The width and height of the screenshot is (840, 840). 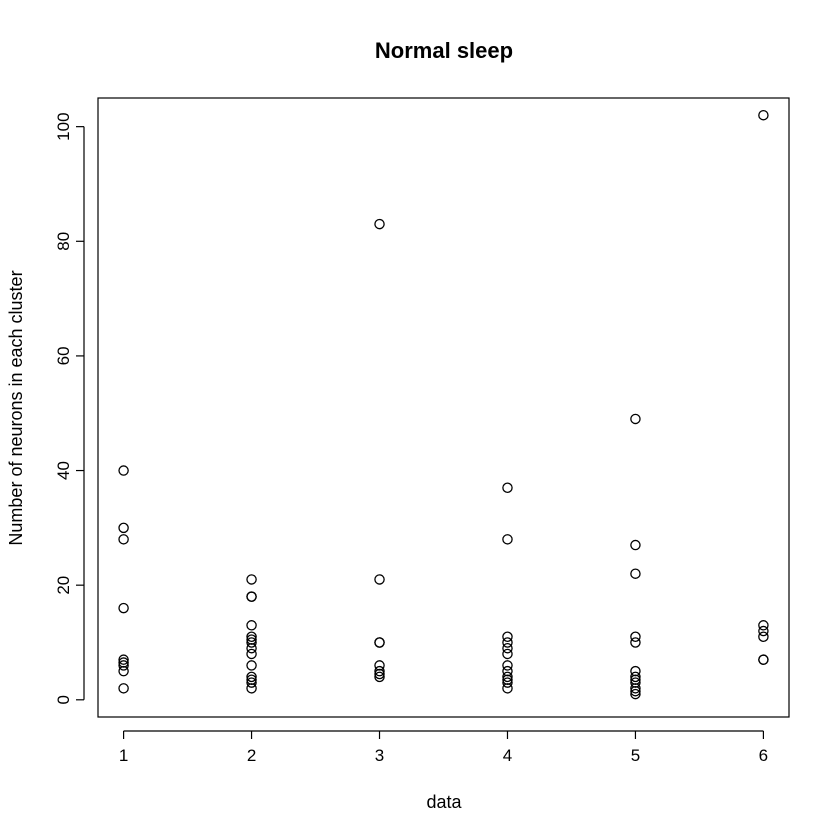 What do you see at coordinates (63, 699) in the screenshot?
I see `y-tick-label: 0` at bounding box center [63, 699].